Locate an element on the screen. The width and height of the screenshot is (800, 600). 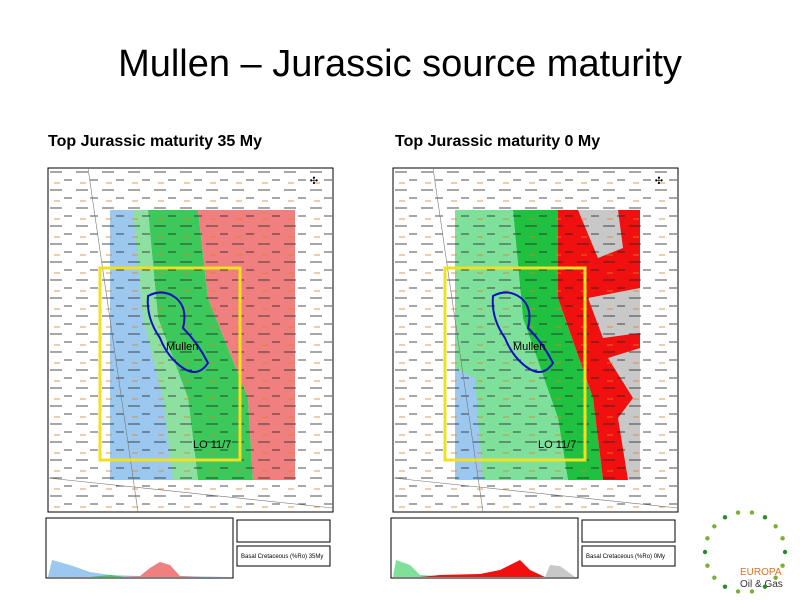
legend-text: Basal Cretaceous (%Ro) 0My is located at coordinates (625, 557).